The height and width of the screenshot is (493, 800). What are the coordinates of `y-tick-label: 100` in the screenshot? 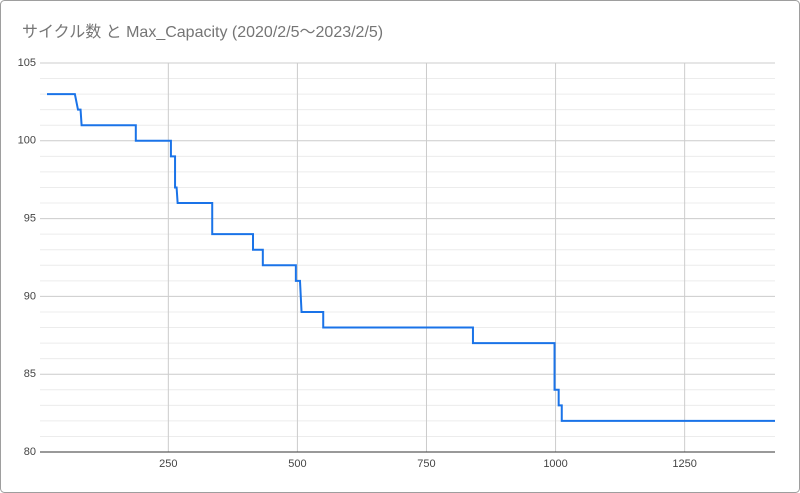 It's located at (27, 141).